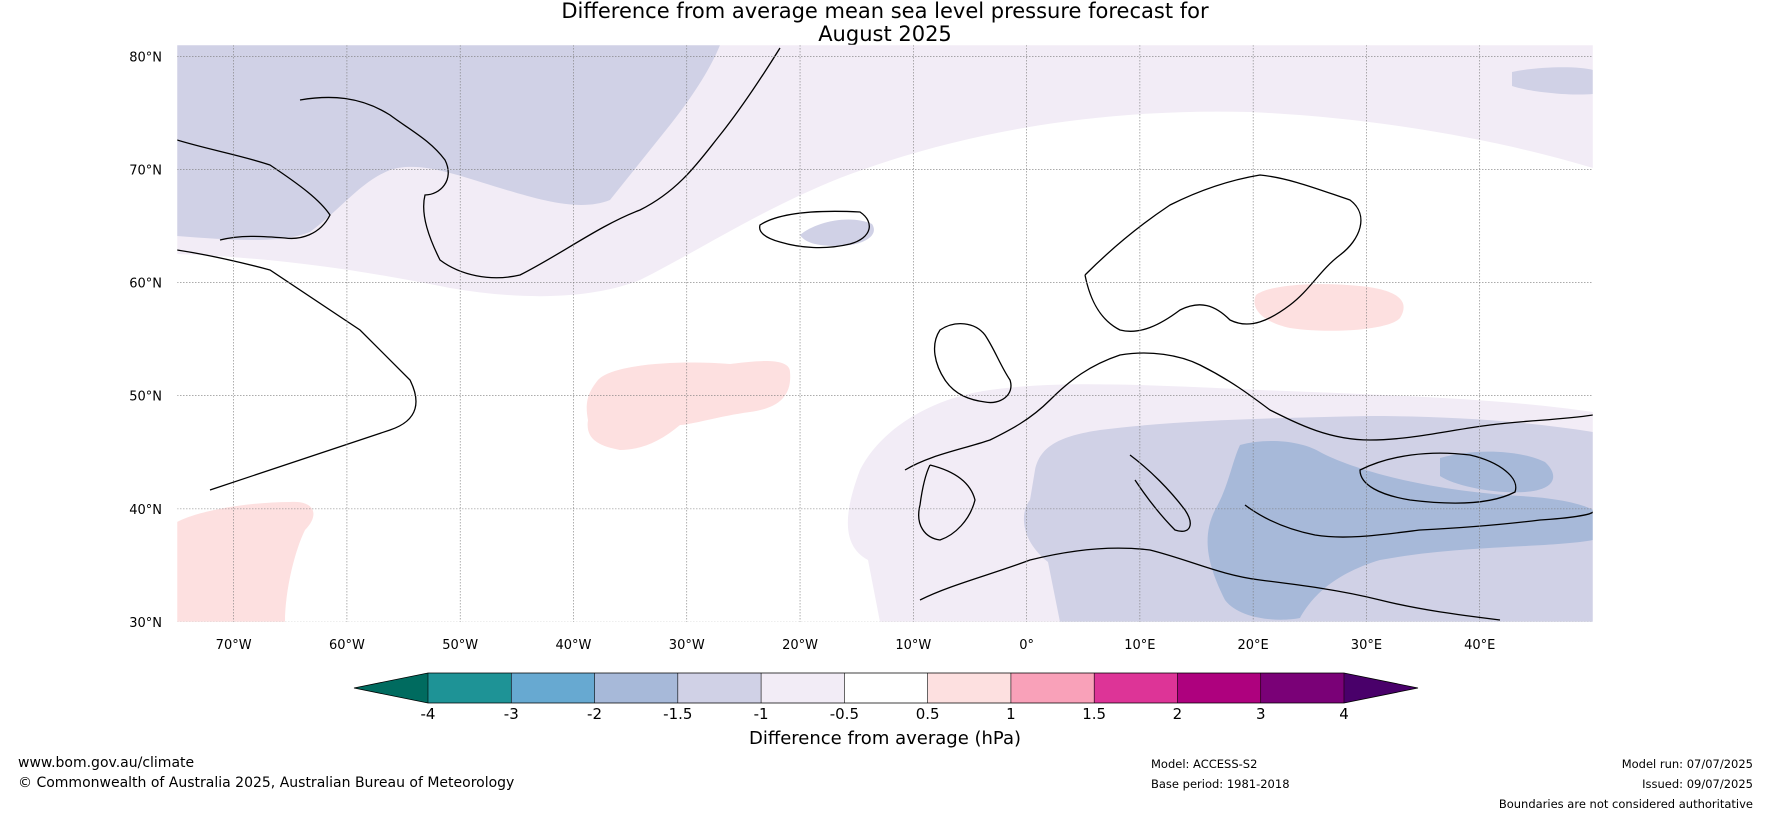 Image resolution: width=1770 pixels, height=816 pixels. What do you see at coordinates (1223, 253) in the screenshot?
I see `coastline-scandinavia` at bounding box center [1223, 253].